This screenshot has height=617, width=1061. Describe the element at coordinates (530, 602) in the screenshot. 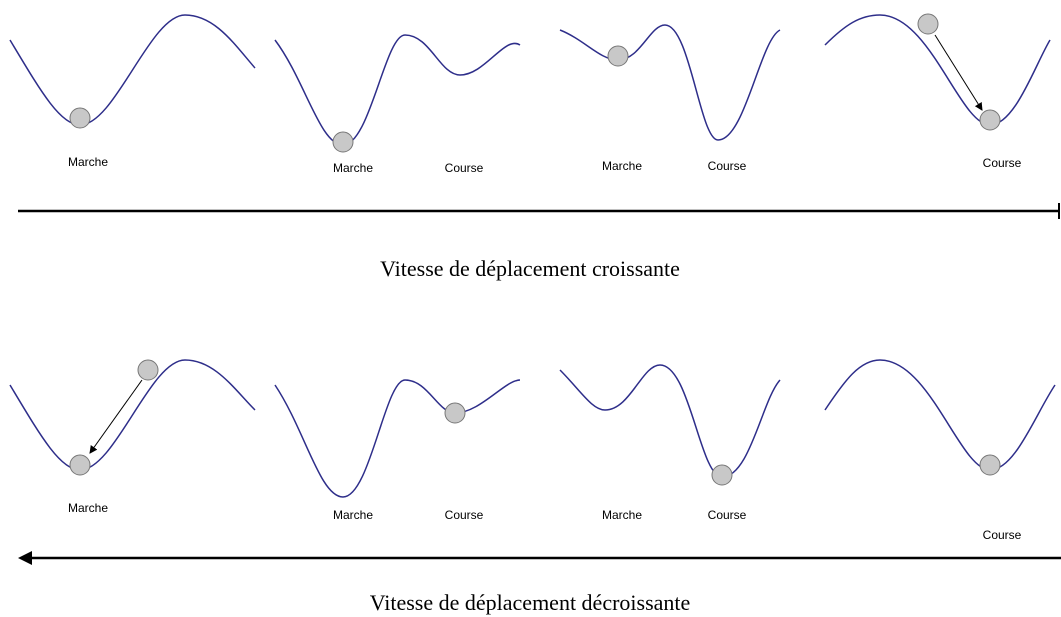

I see `caption: Vitesse de déplacement décroissante` at that location.